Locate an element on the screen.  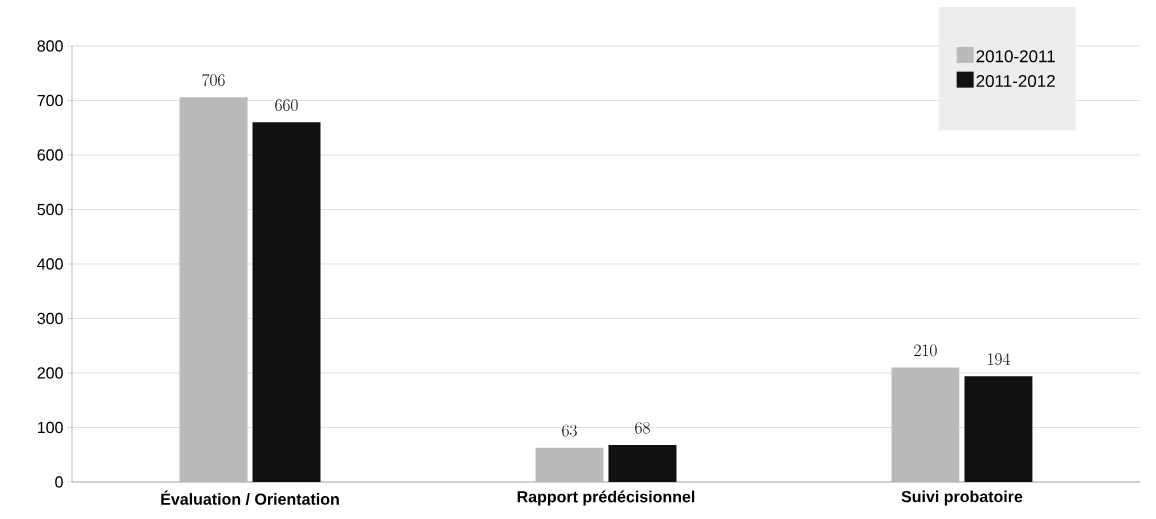
data-label: 706 is located at coordinates (213, 79).